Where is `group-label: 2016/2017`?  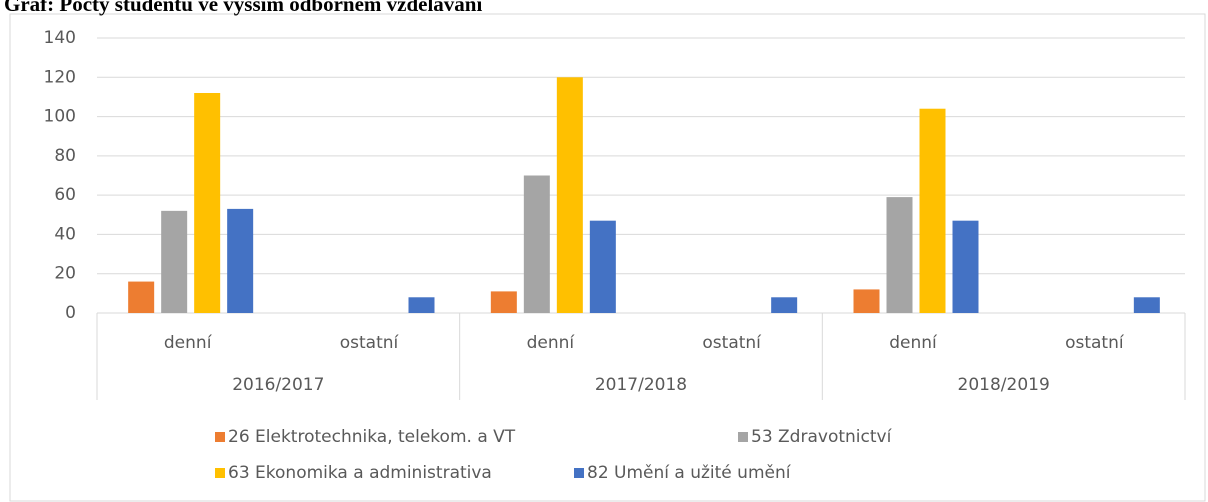 group-label: 2016/2017 is located at coordinates (278, 385).